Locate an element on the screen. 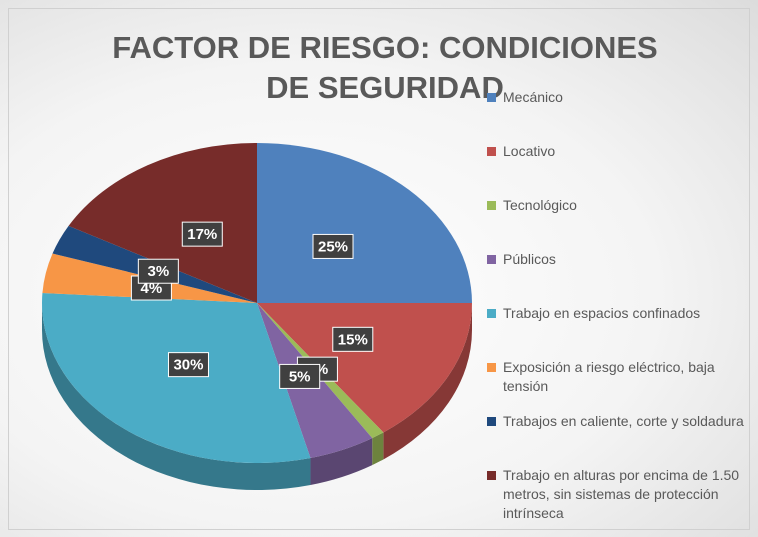  legend-label: Mecánico is located at coordinates (533, 97).